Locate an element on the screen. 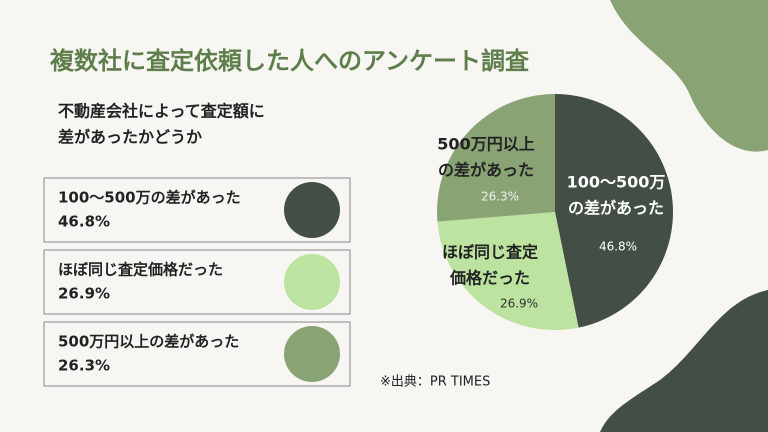 The width and height of the screenshot is (768, 432). subtitle: 不動産会社によって査定額に is located at coordinates (161, 111).